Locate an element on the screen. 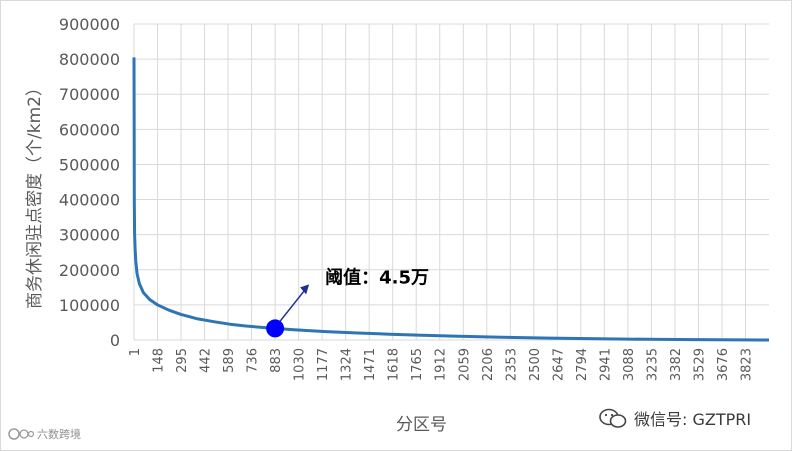 The height and width of the screenshot is (451, 792). x-tick-label: 2059 is located at coordinates (464, 364).